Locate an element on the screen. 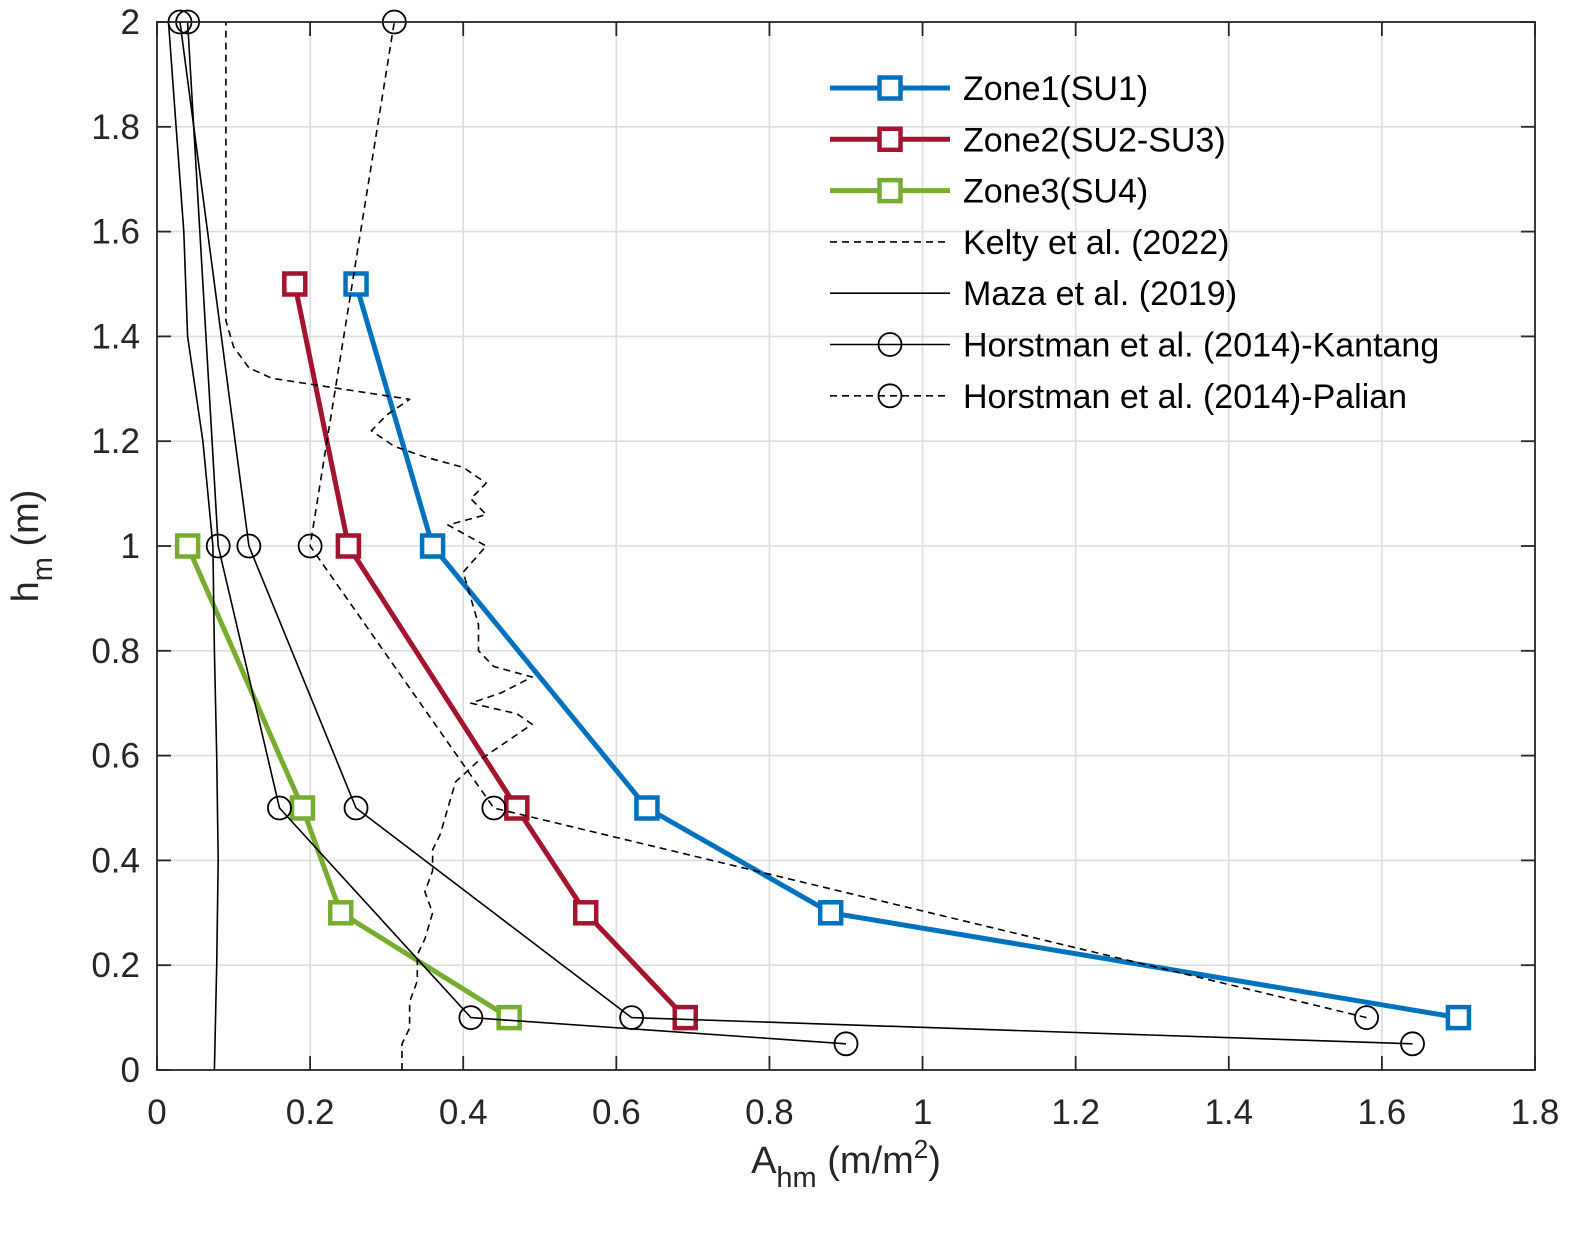 This screenshot has height=1233, width=1573. x-tick-label: 1.6 is located at coordinates (1382, 1112).